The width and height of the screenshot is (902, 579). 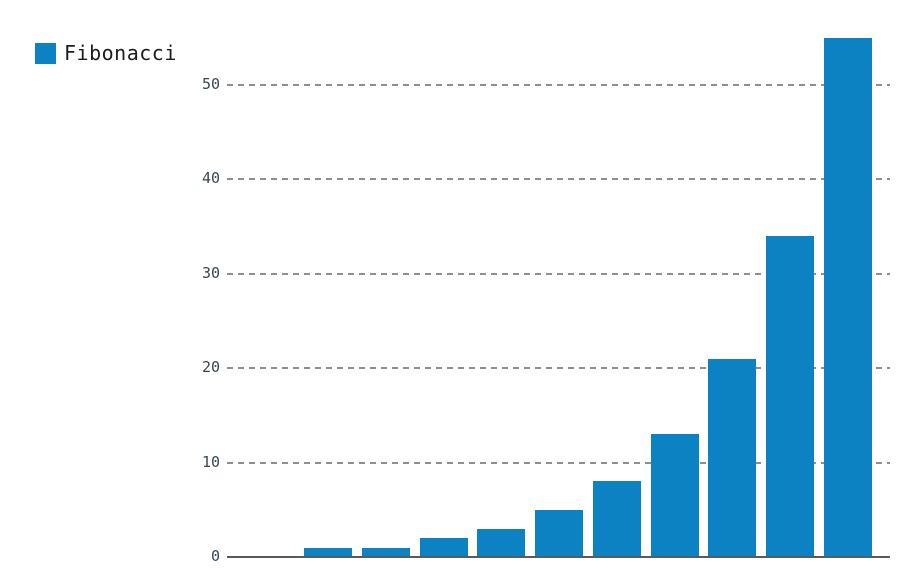 I want to click on y-tick-label-10: 10, so click(x=210, y=461).